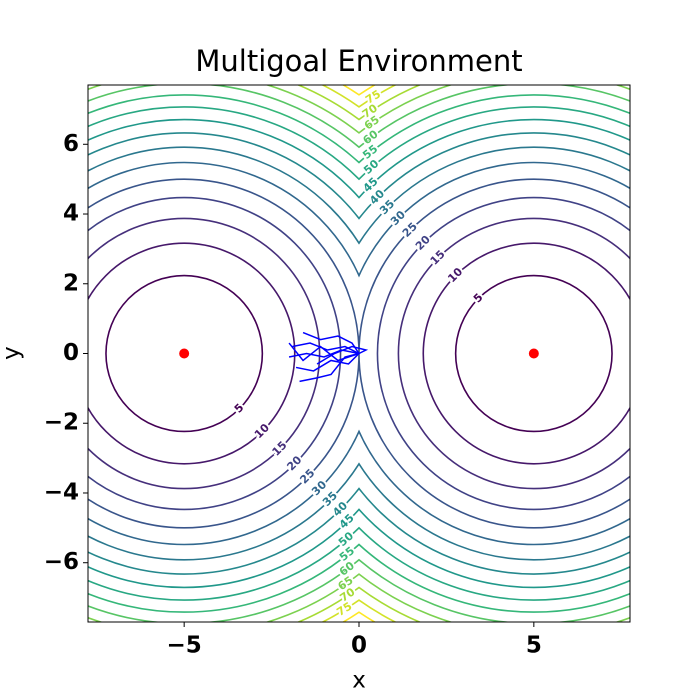 This screenshot has height=700, width=700. I want to click on y-tick-label: 4, so click(71, 214).